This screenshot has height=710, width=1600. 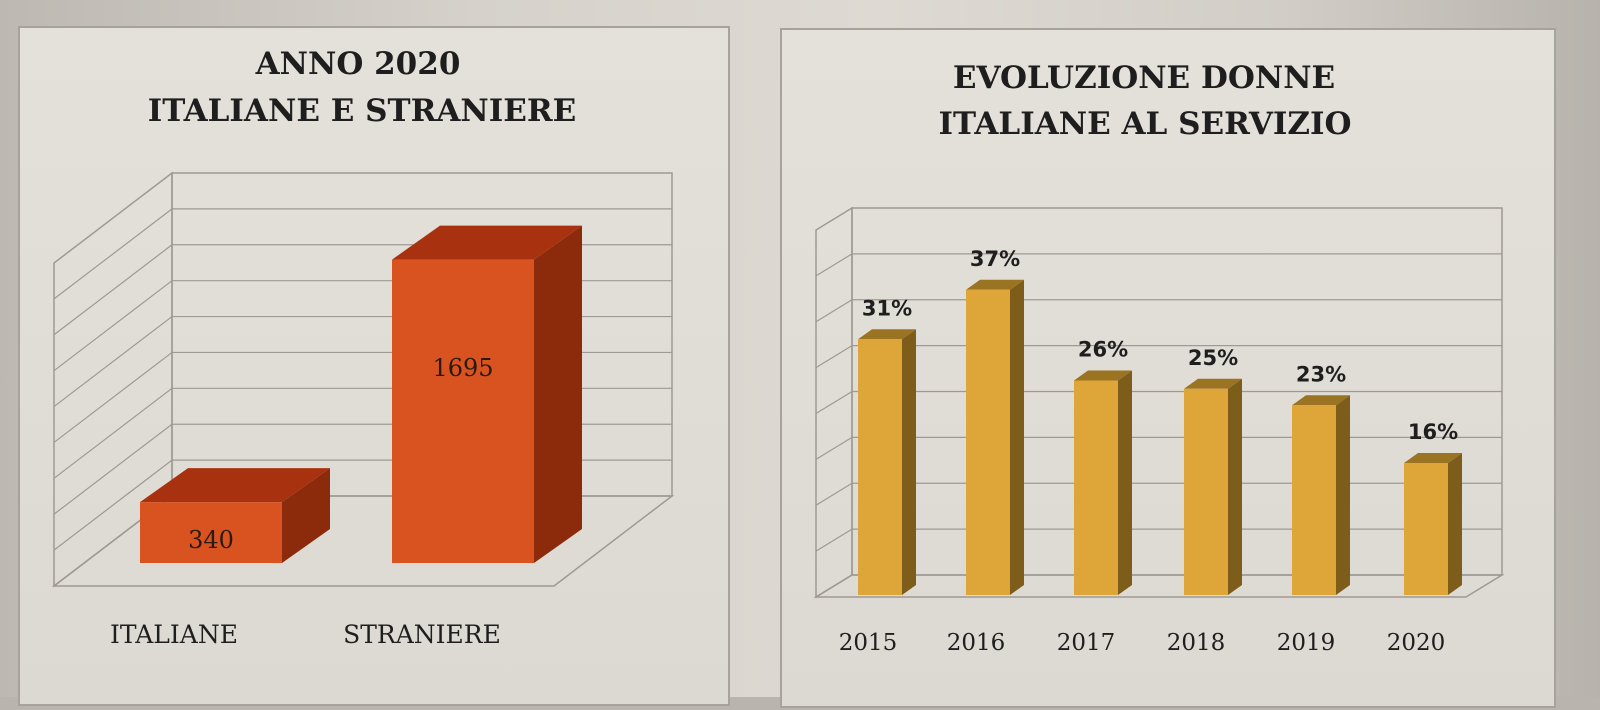 I want to click on chart-labels: 340 ITALIANE 1695 STRANIERE, so click(x=305, y=501).